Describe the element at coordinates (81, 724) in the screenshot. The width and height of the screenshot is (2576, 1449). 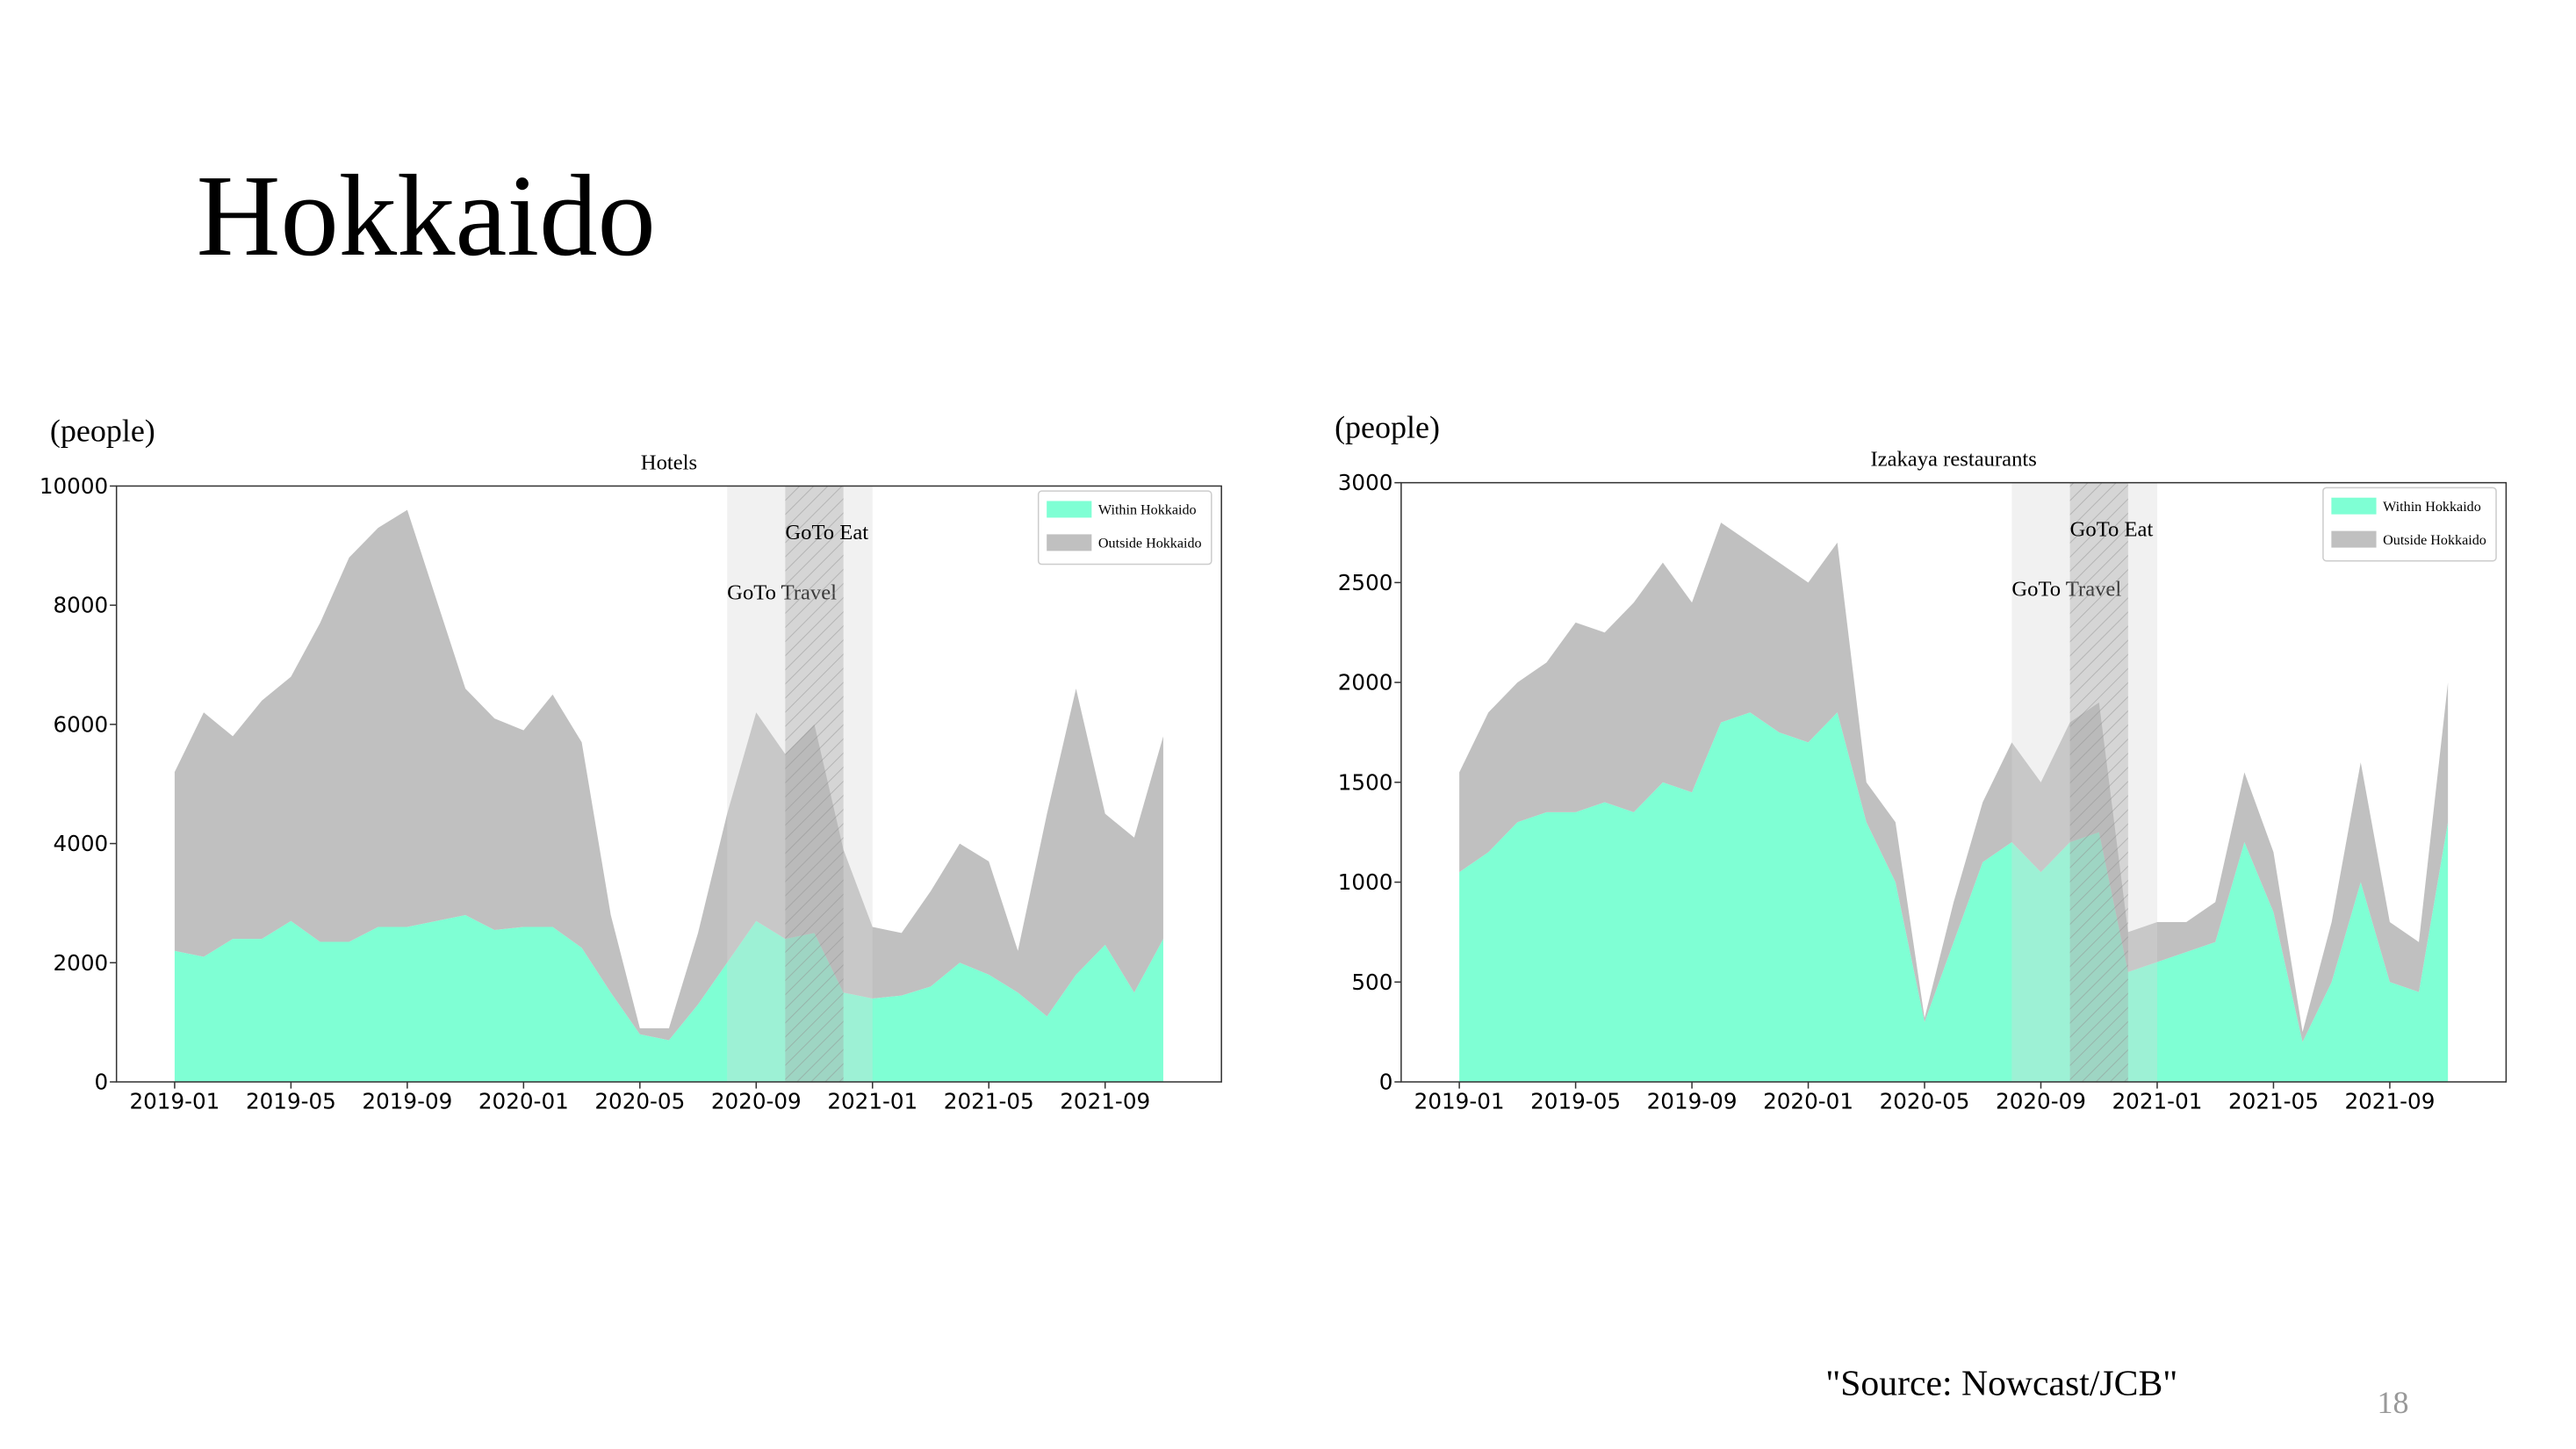
I see `y-tick-label: 6000` at that location.